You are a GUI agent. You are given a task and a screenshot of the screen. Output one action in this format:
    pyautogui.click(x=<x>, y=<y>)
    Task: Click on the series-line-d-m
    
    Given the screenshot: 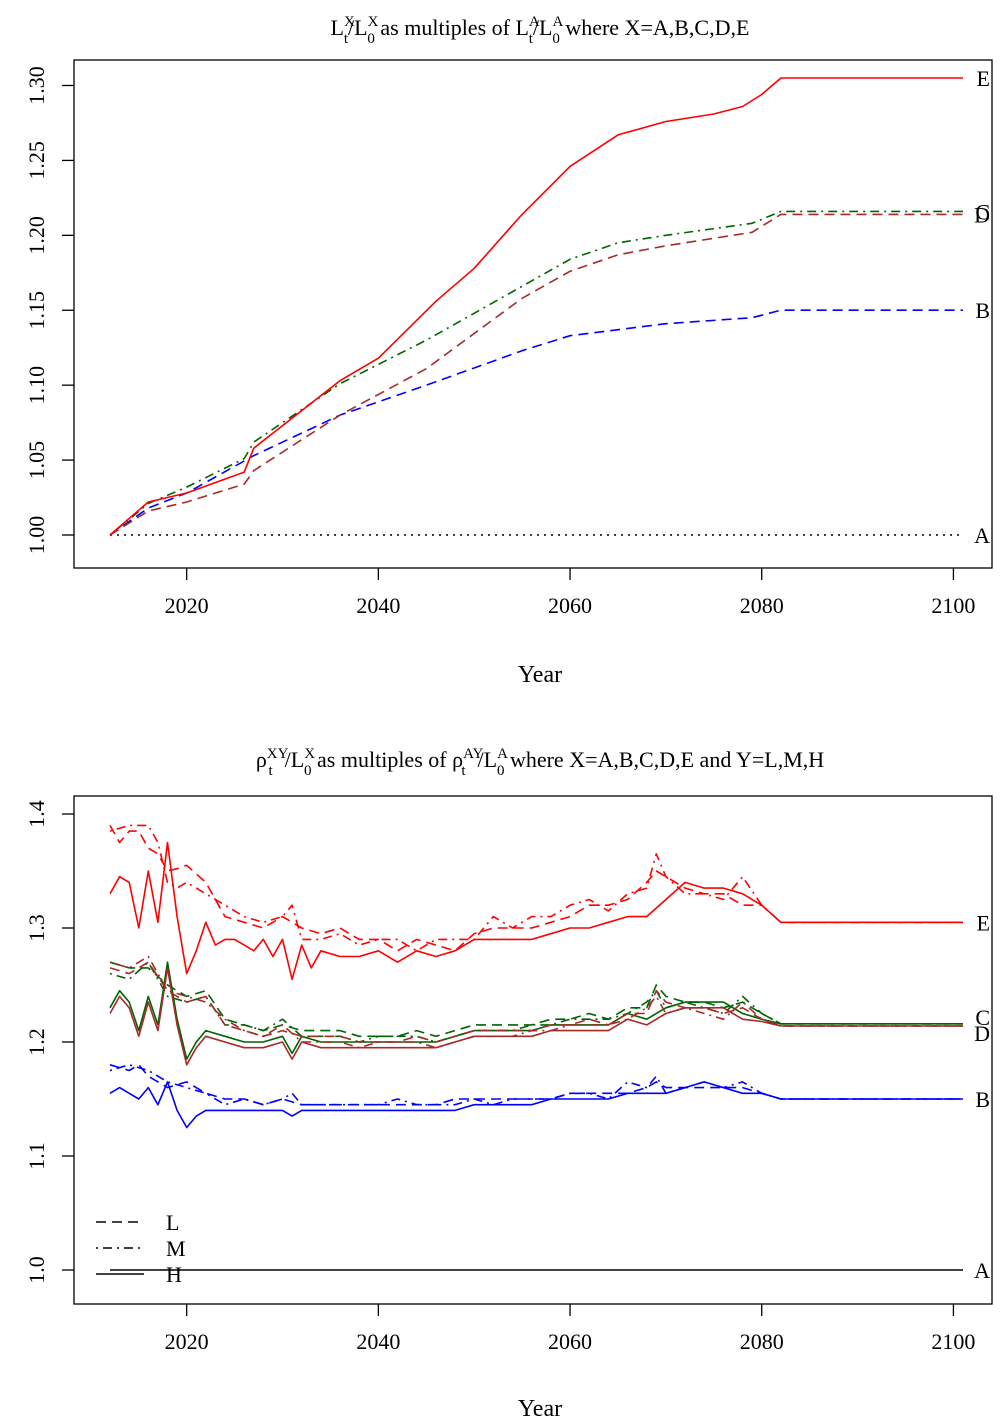 What is the action you would take?
    pyautogui.click(x=536, y=1002)
    